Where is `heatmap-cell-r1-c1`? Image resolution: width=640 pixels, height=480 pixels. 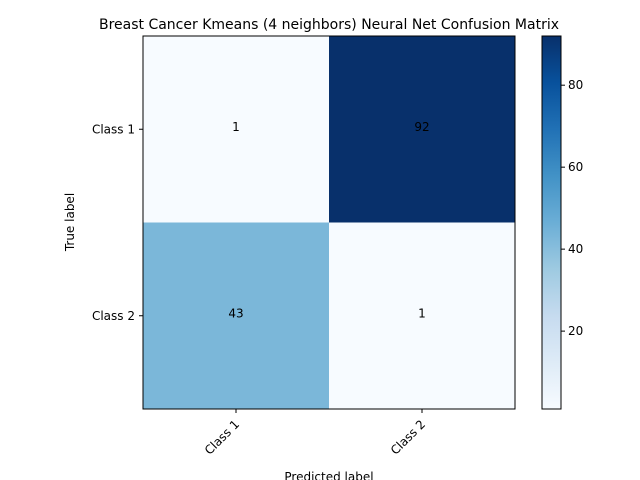
heatmap-cell-r1-c1 is located at coordinates (236, 129).